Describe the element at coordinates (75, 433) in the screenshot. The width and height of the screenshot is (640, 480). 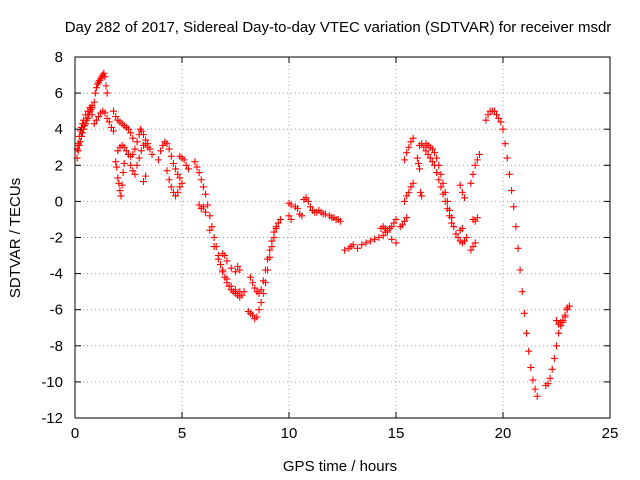
I see `x-tick-label: 0` at that location.